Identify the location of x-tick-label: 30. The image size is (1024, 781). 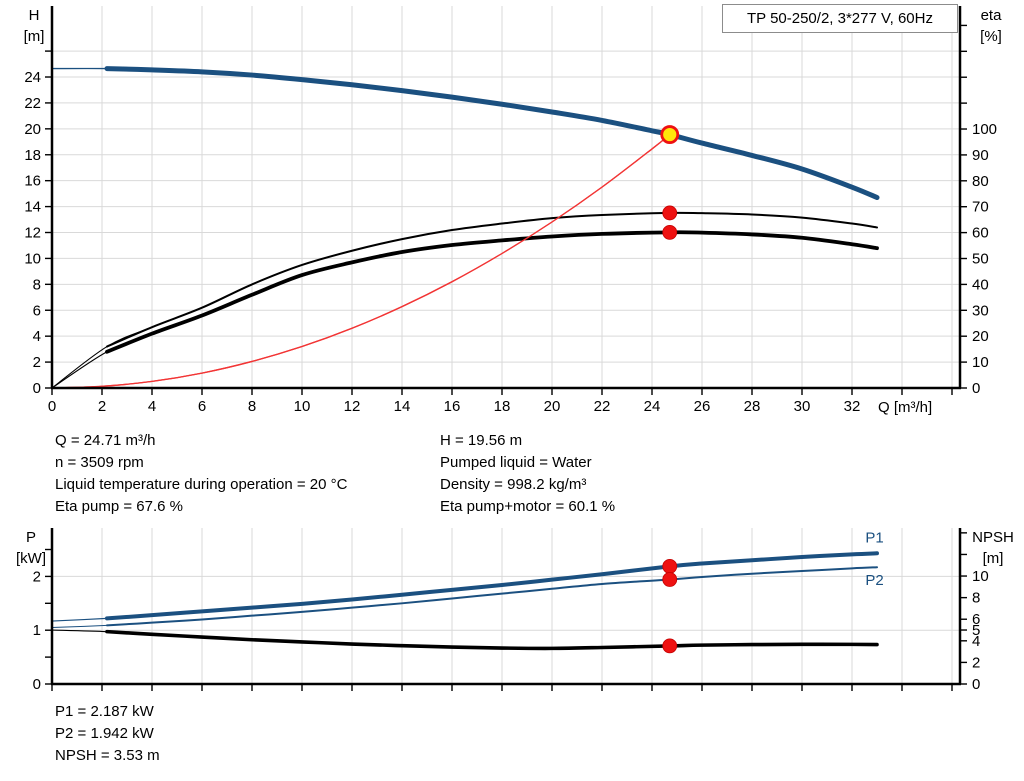
(802, 406).